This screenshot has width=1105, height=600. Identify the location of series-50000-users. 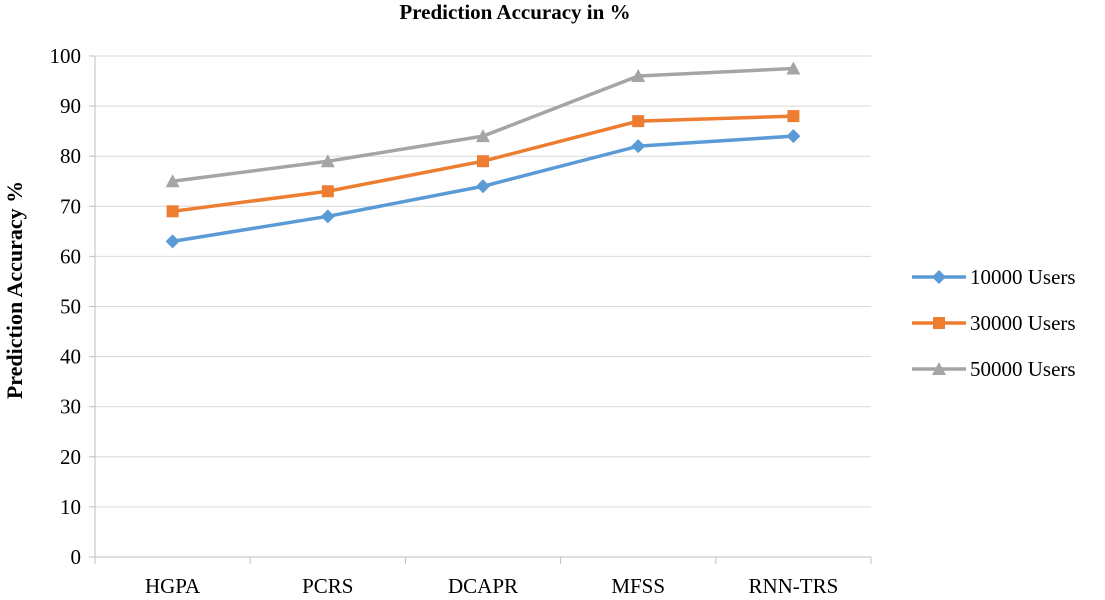
(483, 124).